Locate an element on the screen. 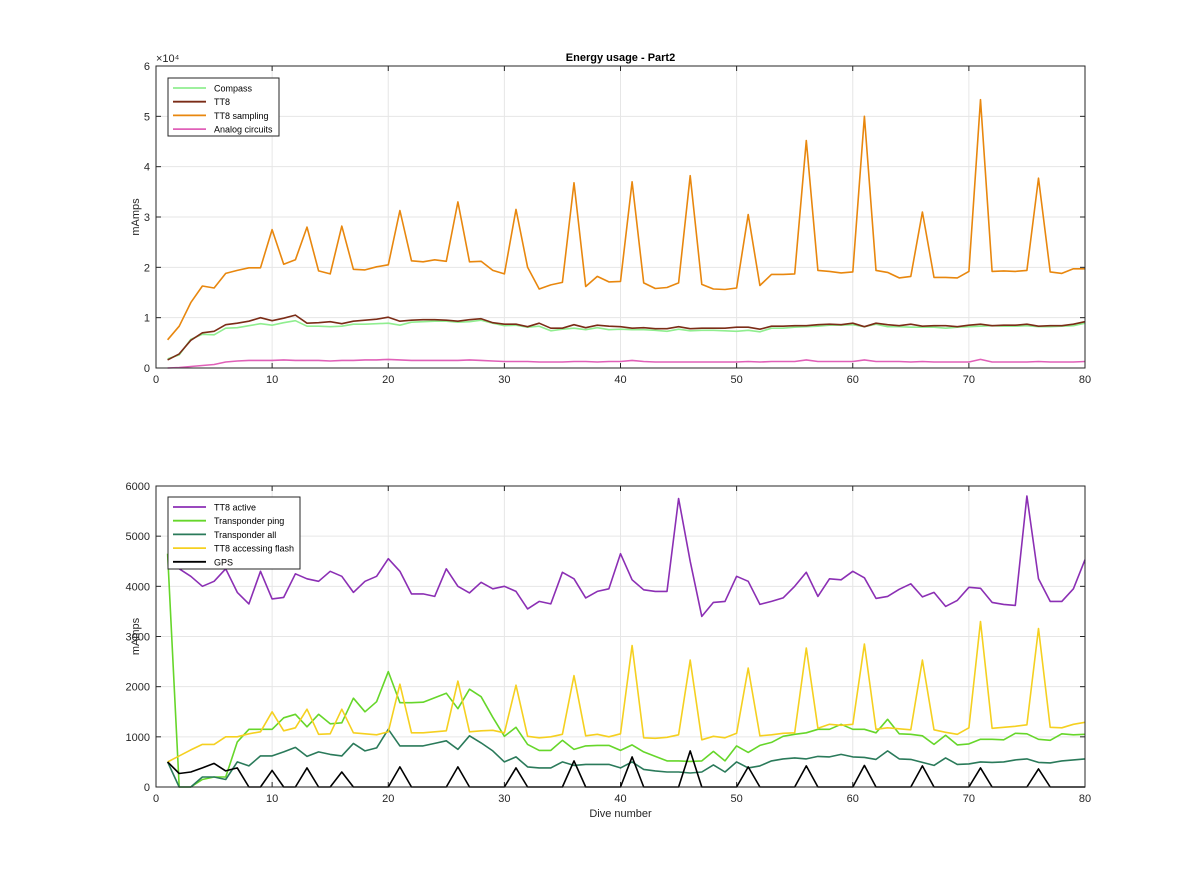  y-exponent-label: ×10⁴ is located at coordinates (168, 59).